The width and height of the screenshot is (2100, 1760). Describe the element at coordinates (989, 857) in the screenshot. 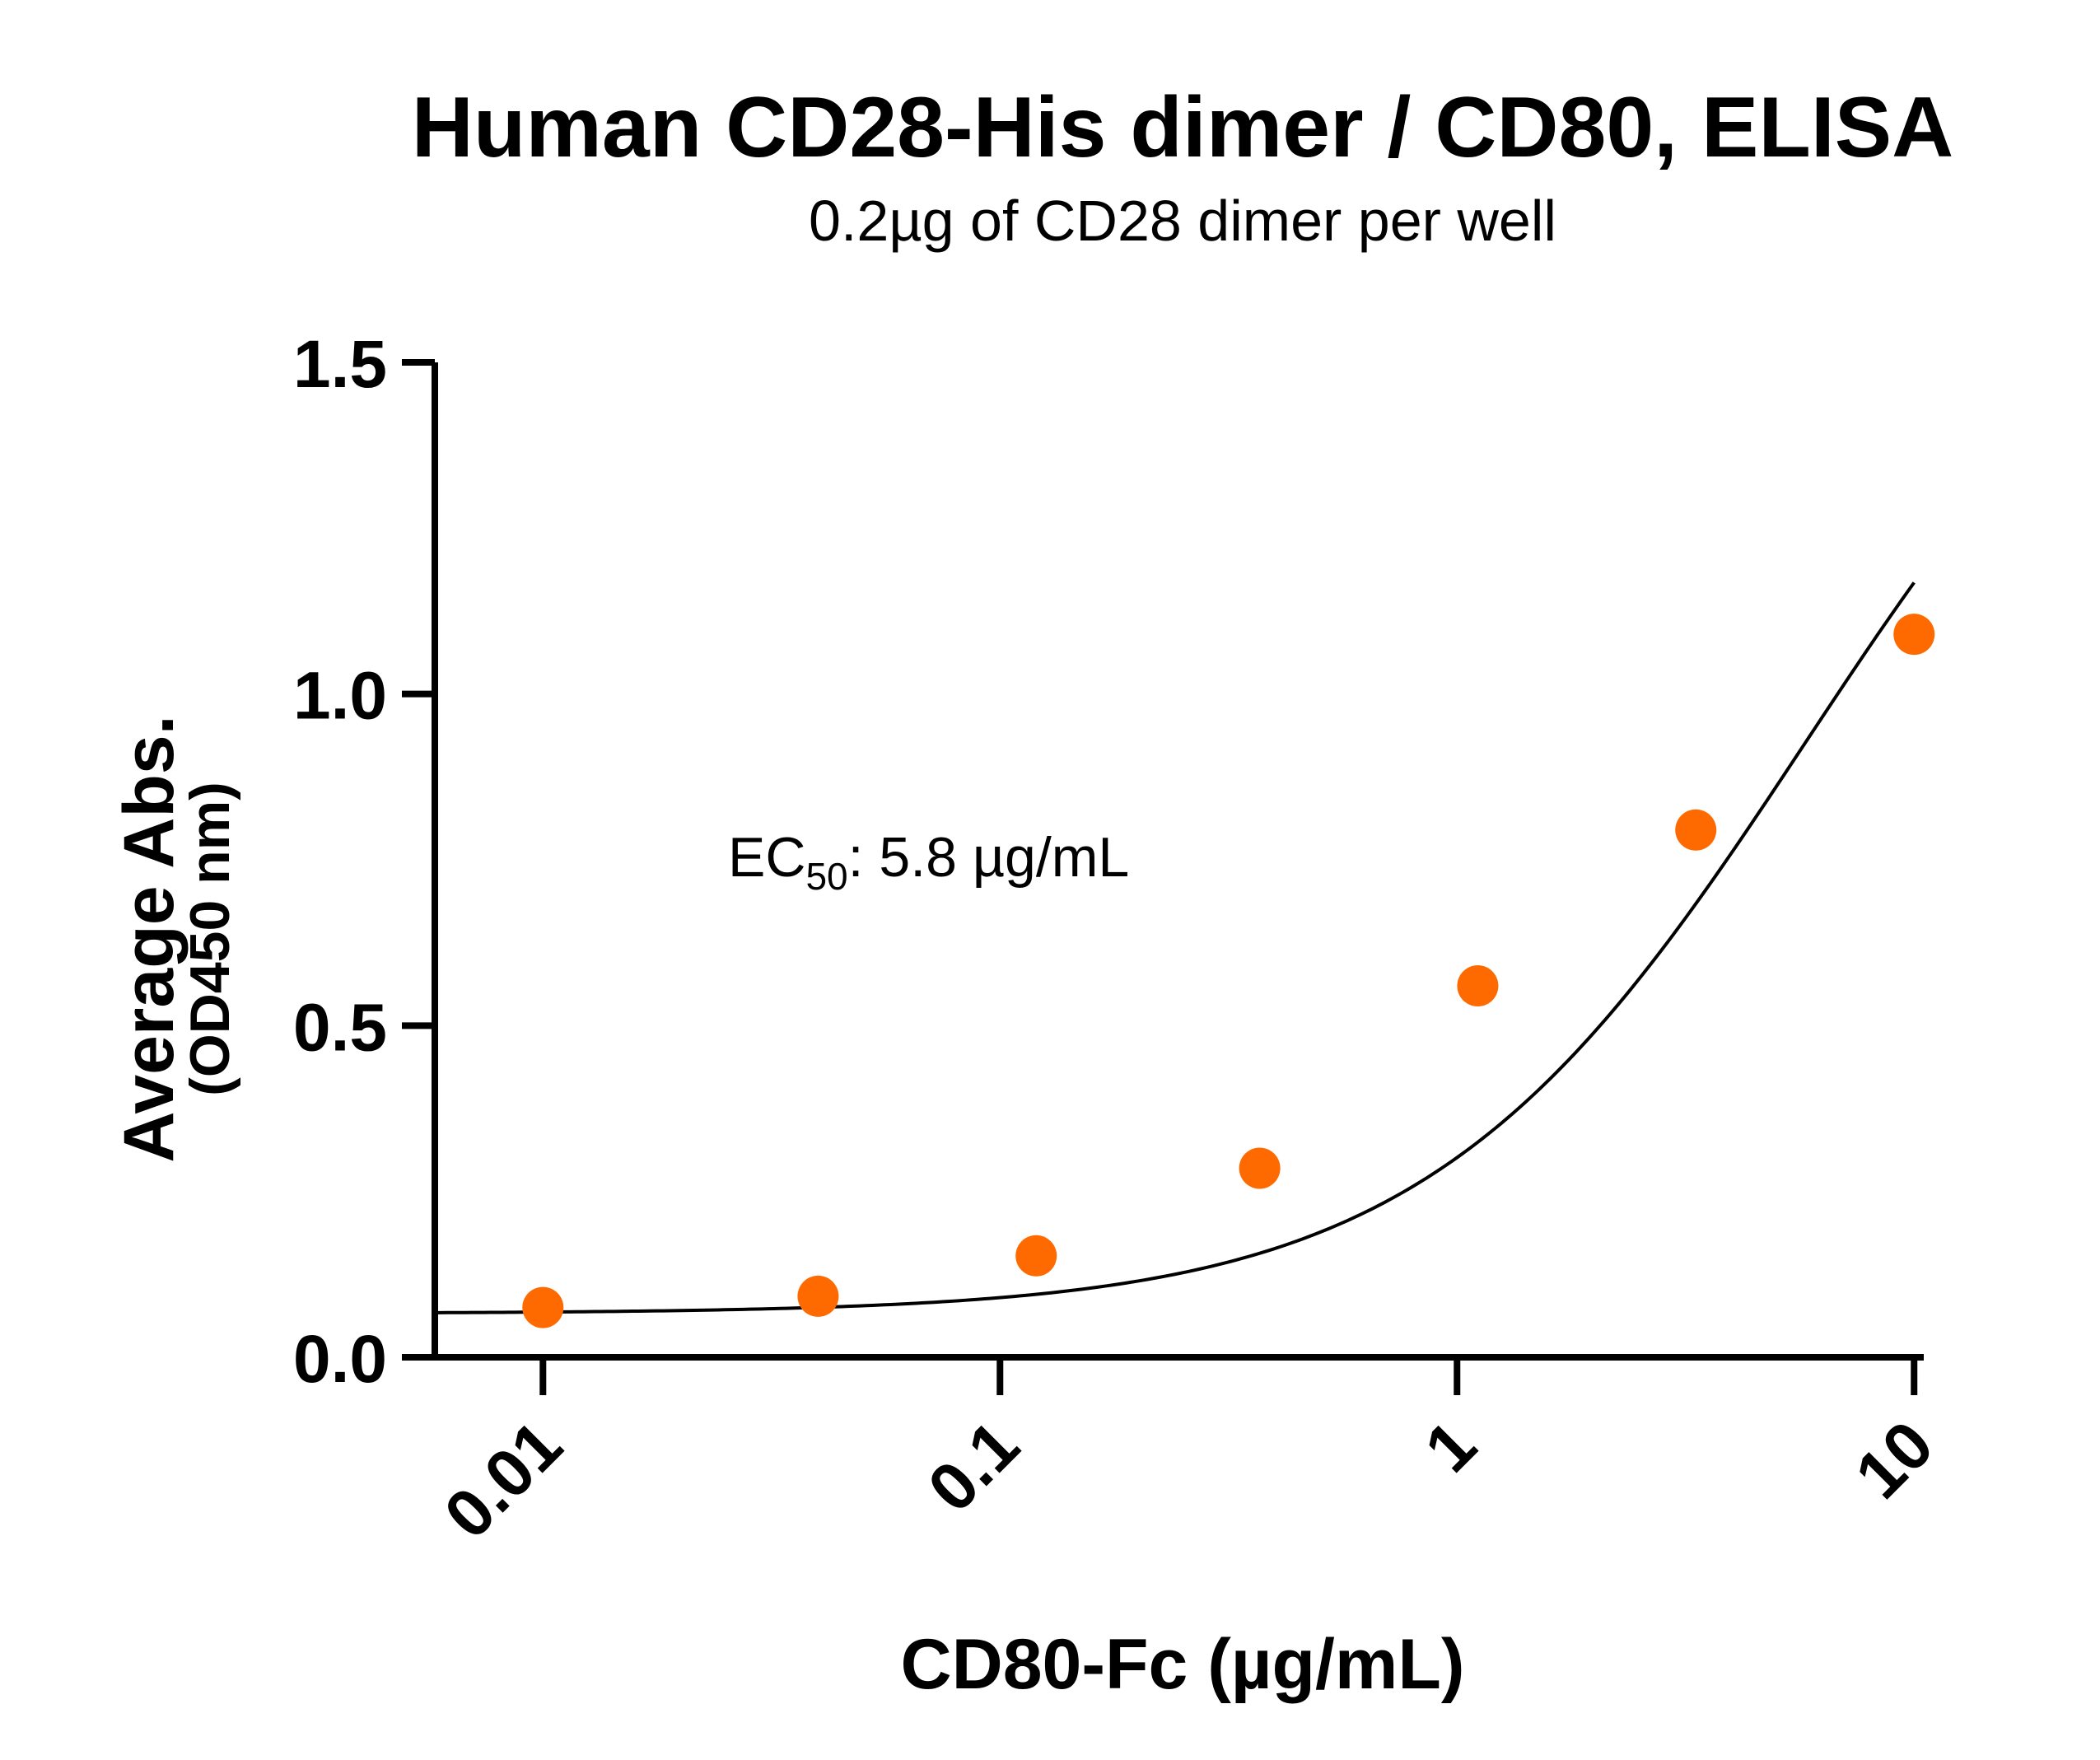

I see `ec50-value: : 5.8 µg/mL` at that location.